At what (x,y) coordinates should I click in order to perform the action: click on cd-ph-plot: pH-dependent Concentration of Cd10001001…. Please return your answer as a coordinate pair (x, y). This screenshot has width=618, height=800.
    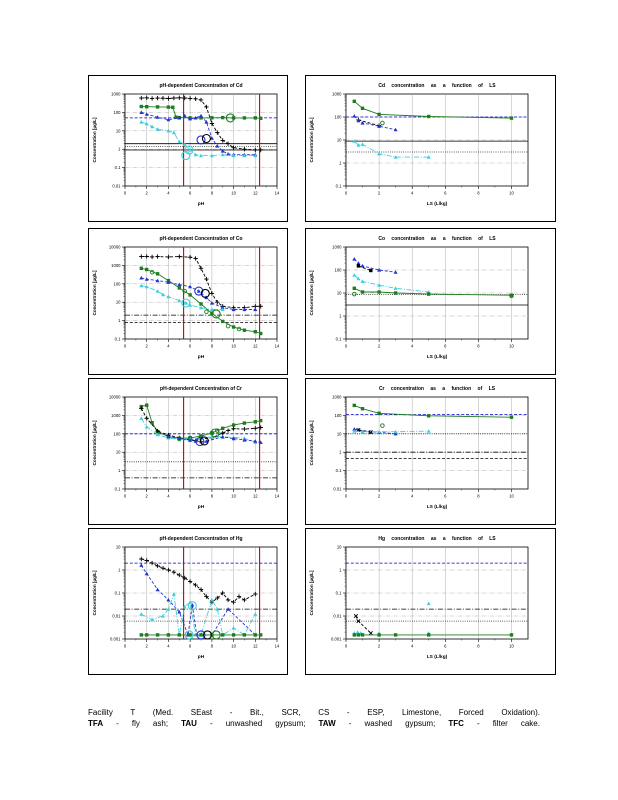
    Looking at the image, I should click on (186, 145).